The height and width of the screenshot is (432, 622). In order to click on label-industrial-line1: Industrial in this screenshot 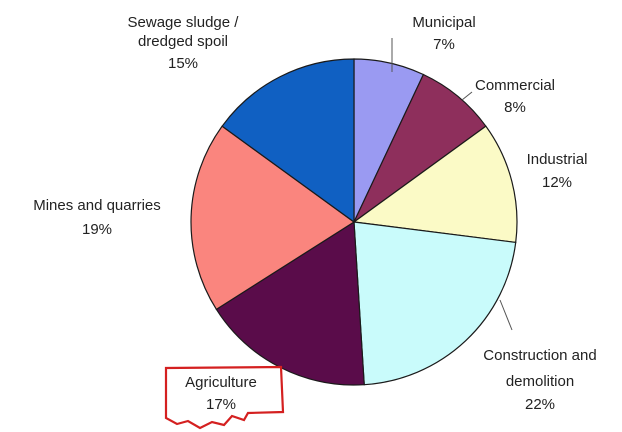, I will do `click(557, 159)`.